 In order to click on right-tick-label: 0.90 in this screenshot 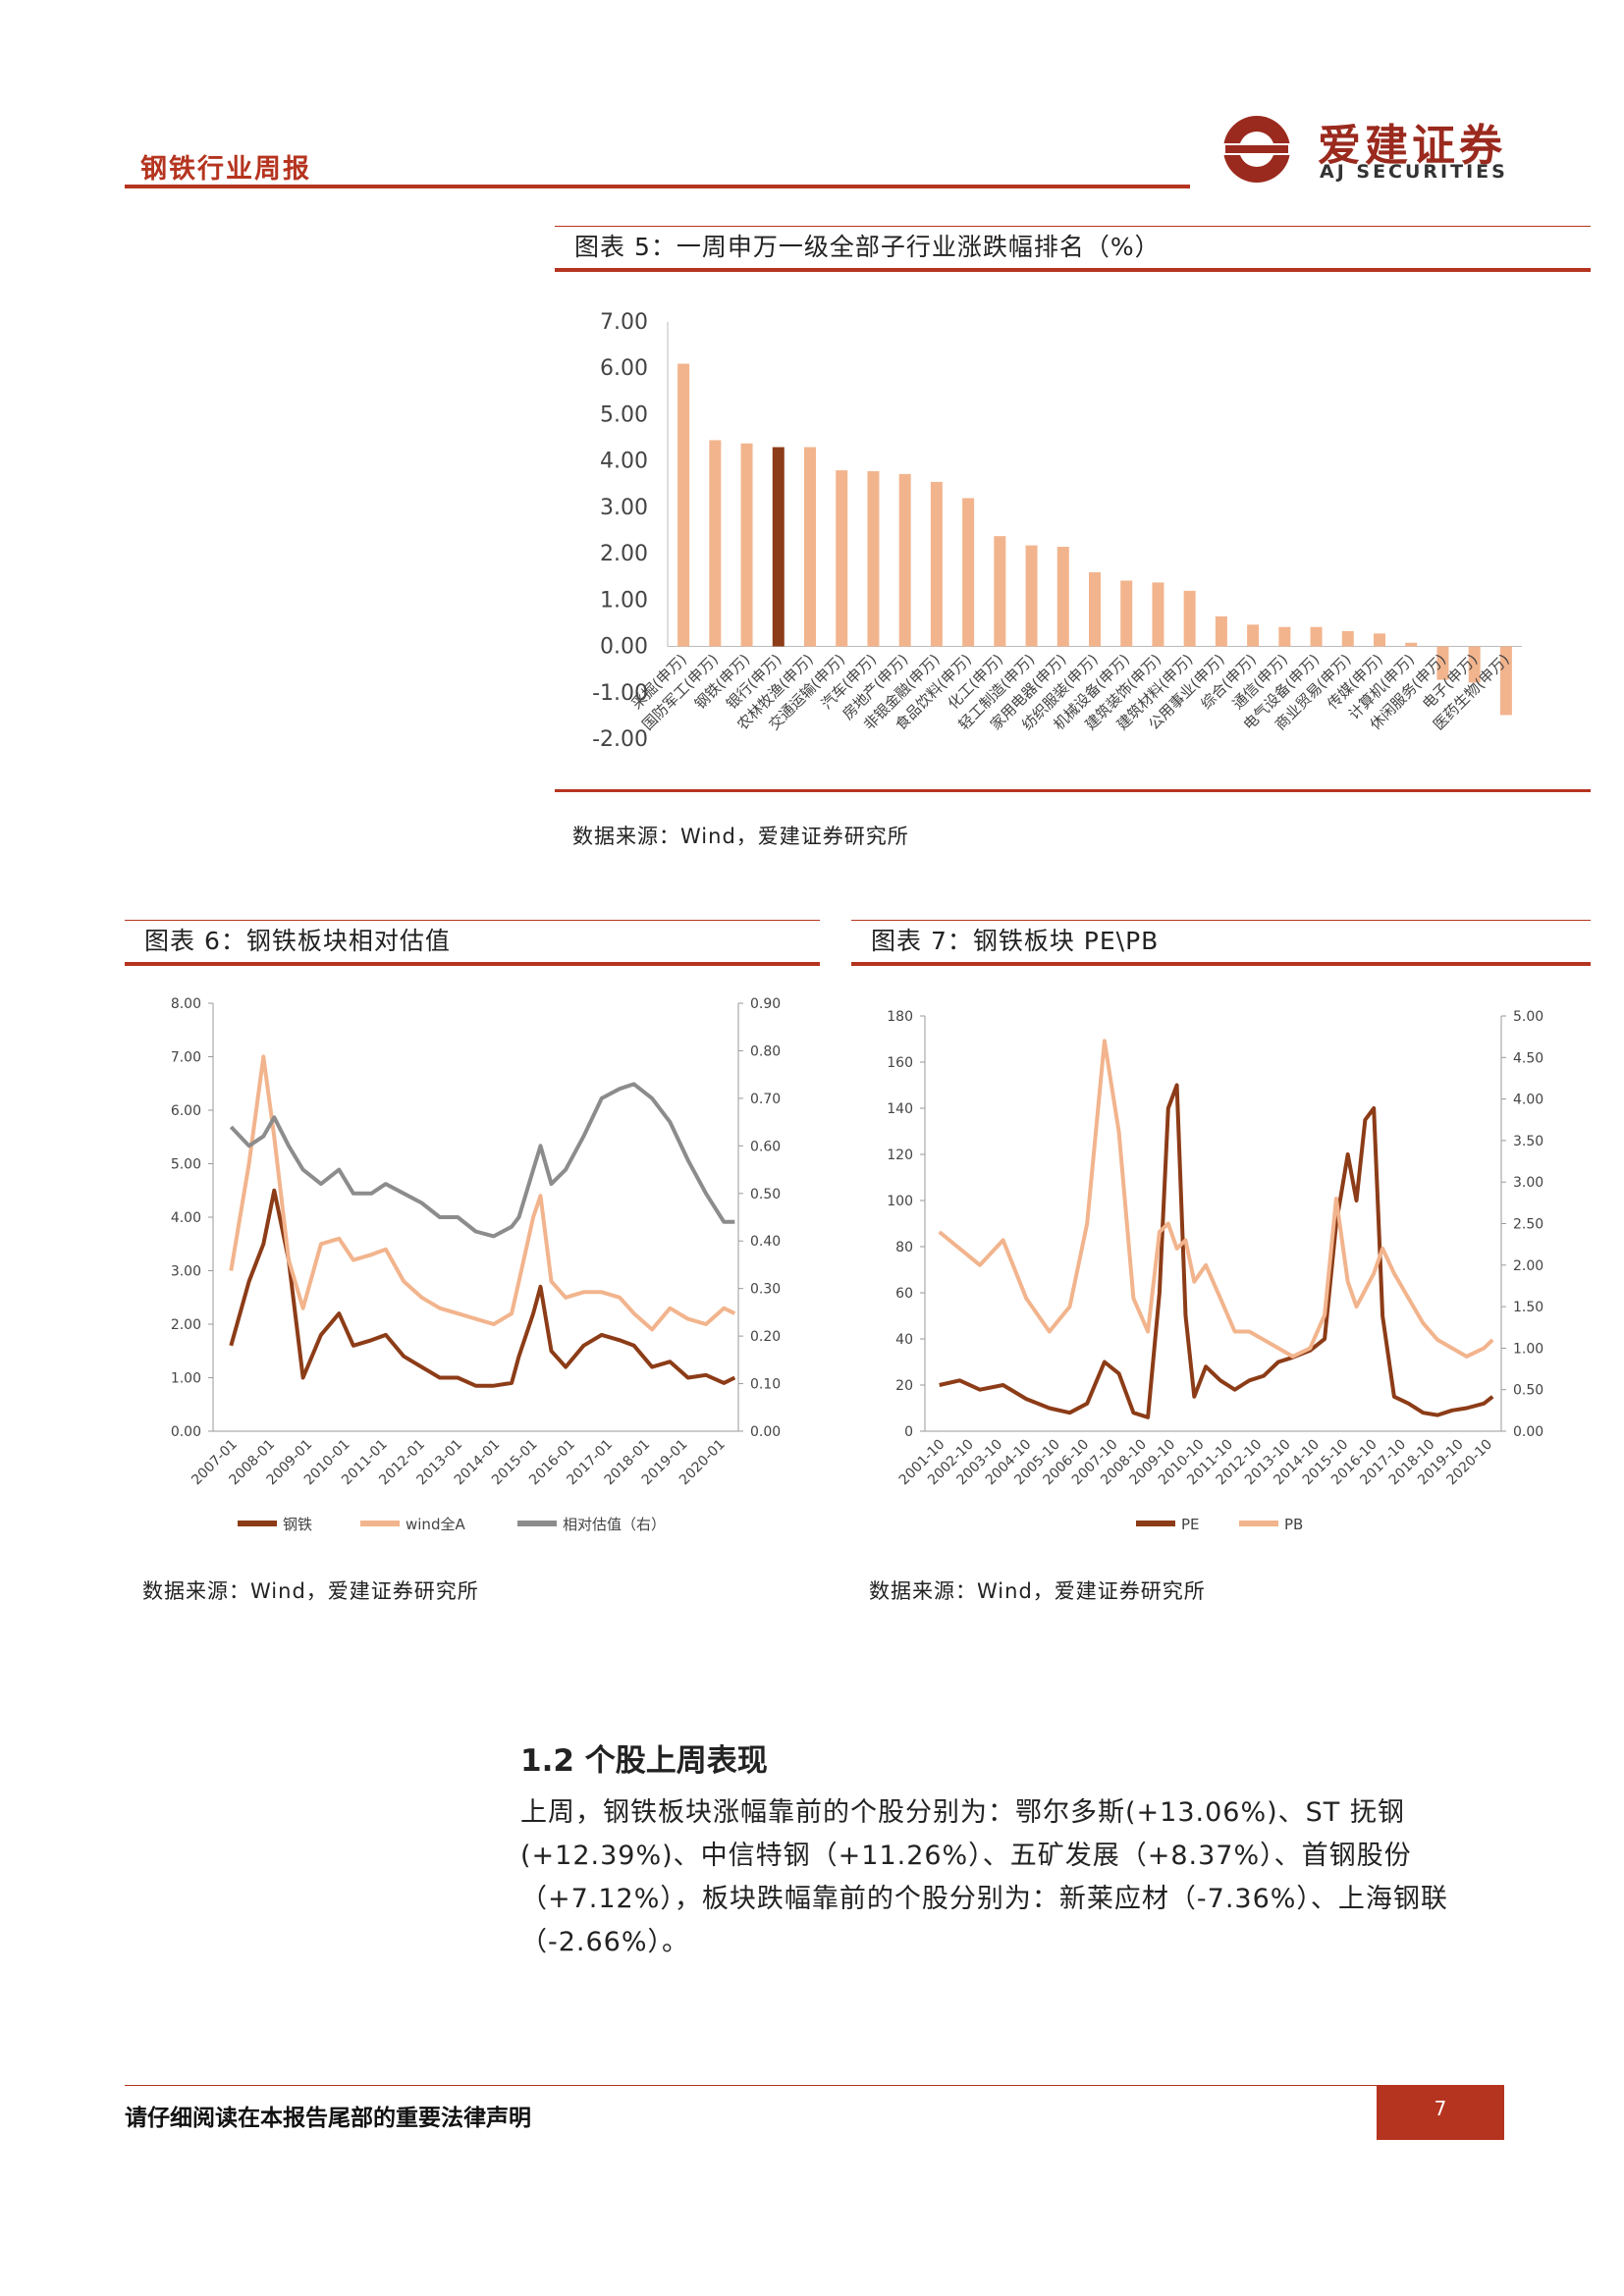, I will do `click(765, 1004)`.